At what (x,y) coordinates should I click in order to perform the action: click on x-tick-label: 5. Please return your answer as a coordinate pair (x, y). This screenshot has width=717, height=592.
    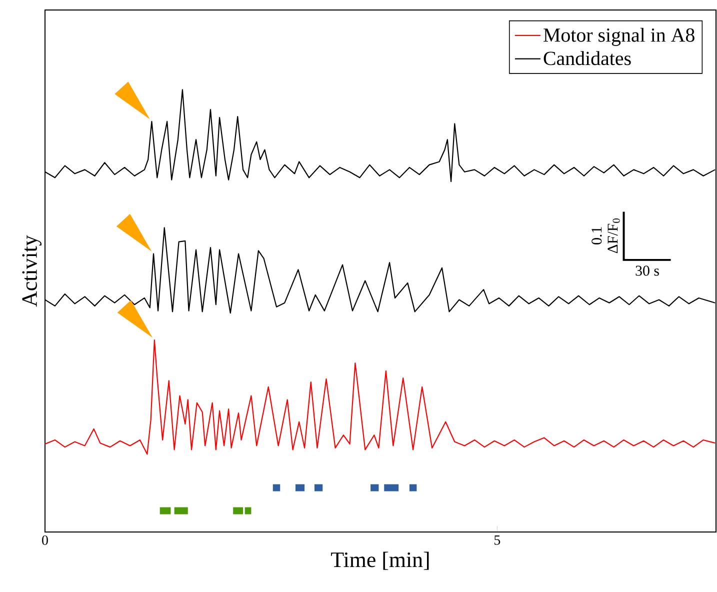
    Looking at the image, I should click on (497, 540).